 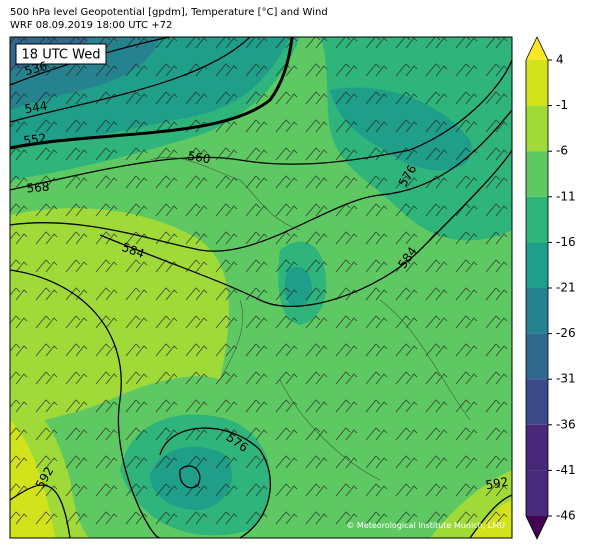 I want to click on colorbar-tick-label: -31, so click(x=566, y=379).